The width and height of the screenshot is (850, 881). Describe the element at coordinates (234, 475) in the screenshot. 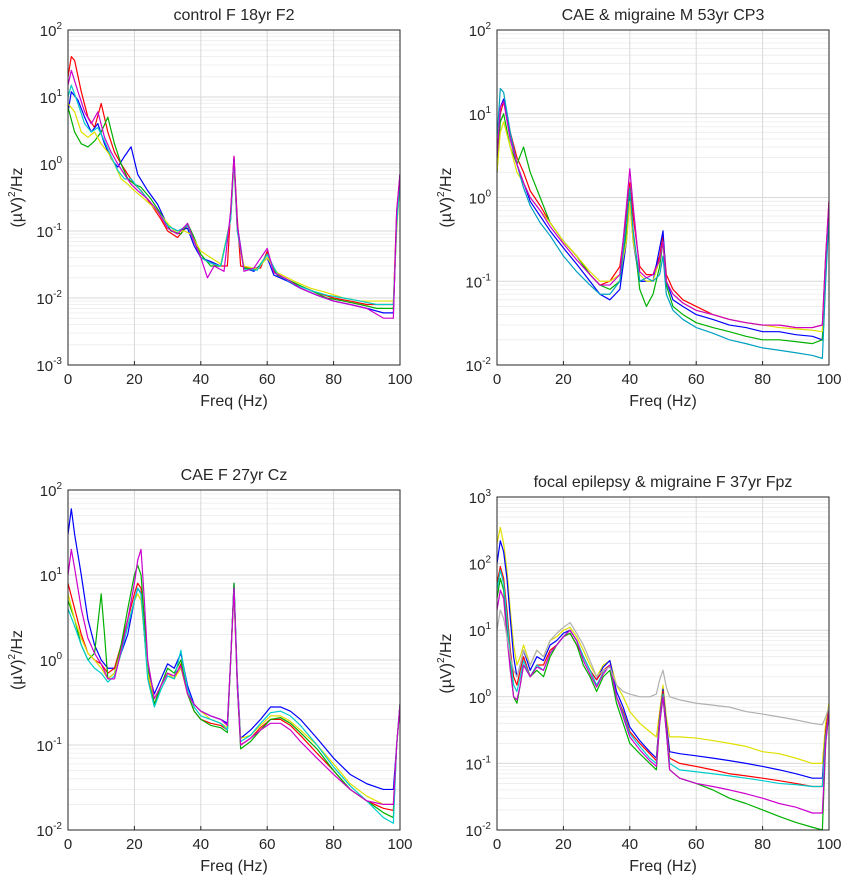

I see `chart-title: CAE F 27yr Cz` at that location.